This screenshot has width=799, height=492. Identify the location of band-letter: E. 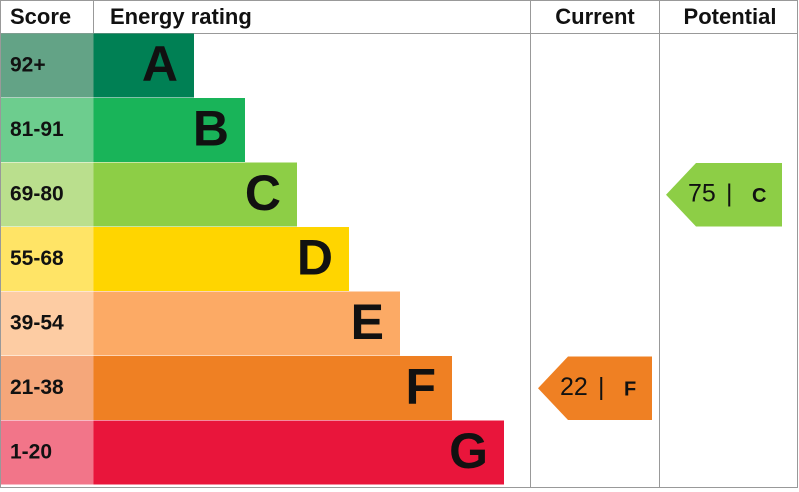
(367, 322).